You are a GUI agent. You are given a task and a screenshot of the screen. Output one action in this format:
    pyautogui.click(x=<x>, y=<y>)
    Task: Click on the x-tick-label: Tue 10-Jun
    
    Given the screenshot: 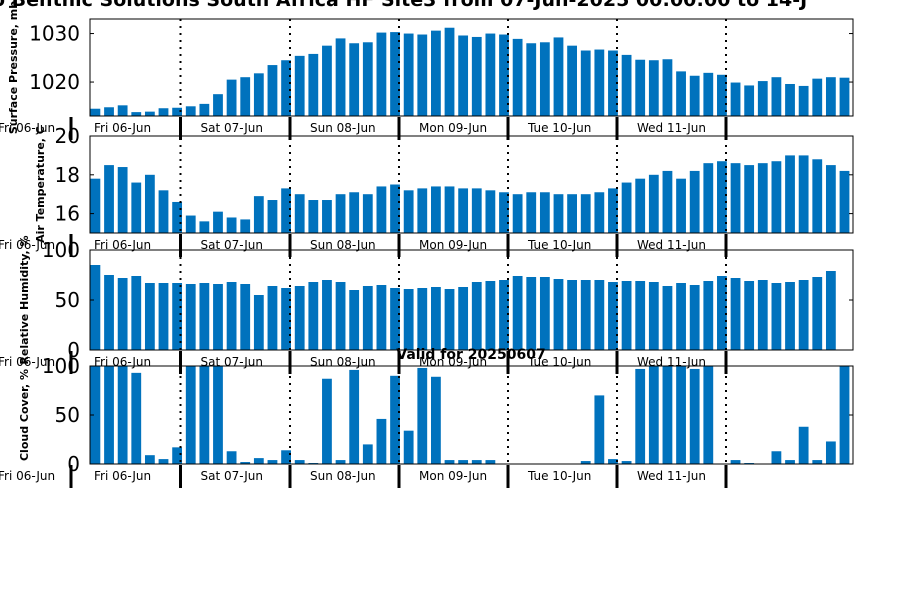 What is the action you would take?
    pyautogui.click(x=559, y=128)
    